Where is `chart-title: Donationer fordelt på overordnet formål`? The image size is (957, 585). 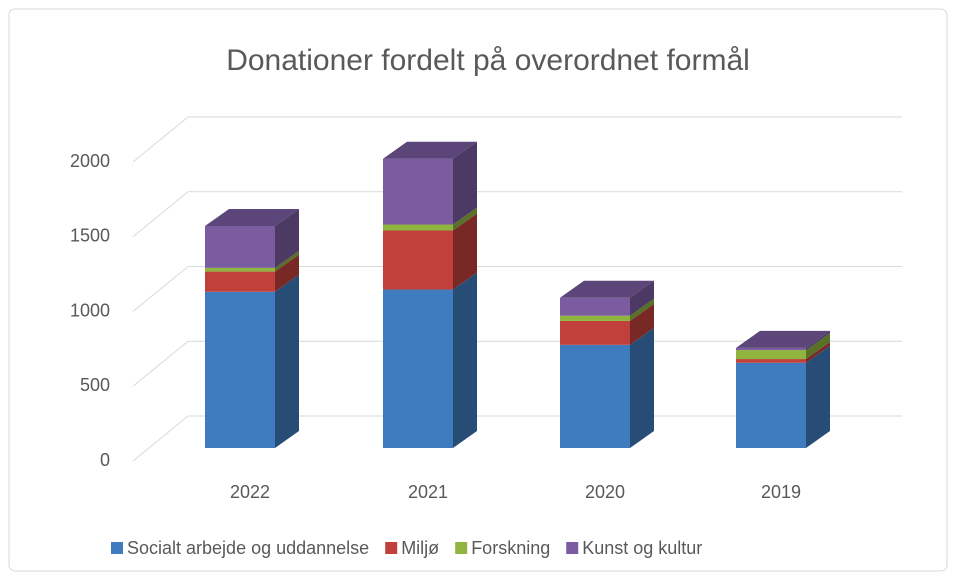 chart-title: Donationer fordelt på overordnet formål is located at coordinates (488, 60).